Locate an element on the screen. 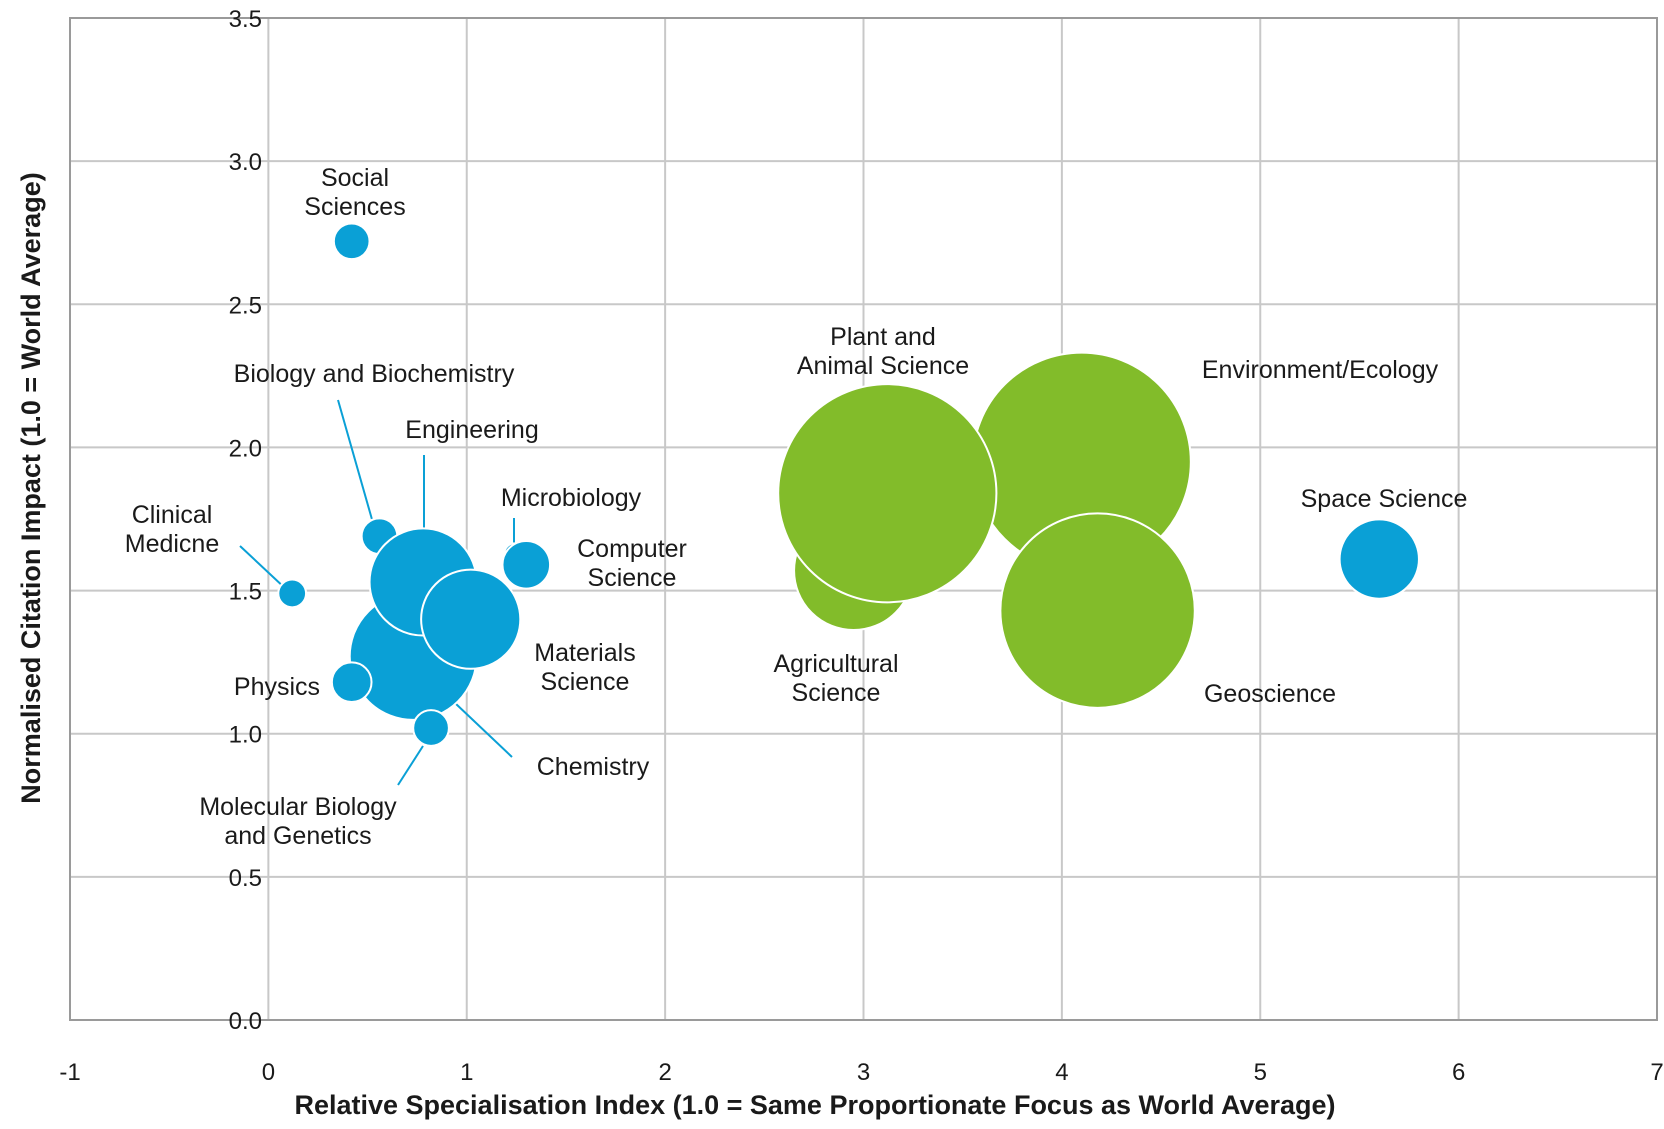 This screenshot has height=1129, width=1664. label-social-sciences: Social Sciences is located at coordinates (354, 192).